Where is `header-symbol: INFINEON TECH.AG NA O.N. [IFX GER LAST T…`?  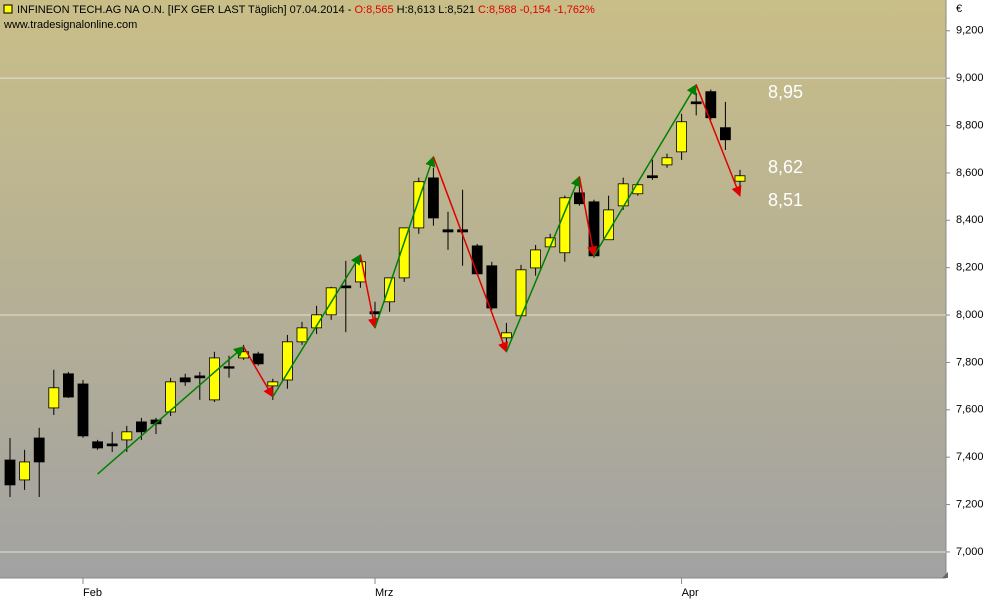 header-symbol: INFINEON TECH.AG NA O.N. [IFX GER LAST T… is located at coordinates (184, 10).